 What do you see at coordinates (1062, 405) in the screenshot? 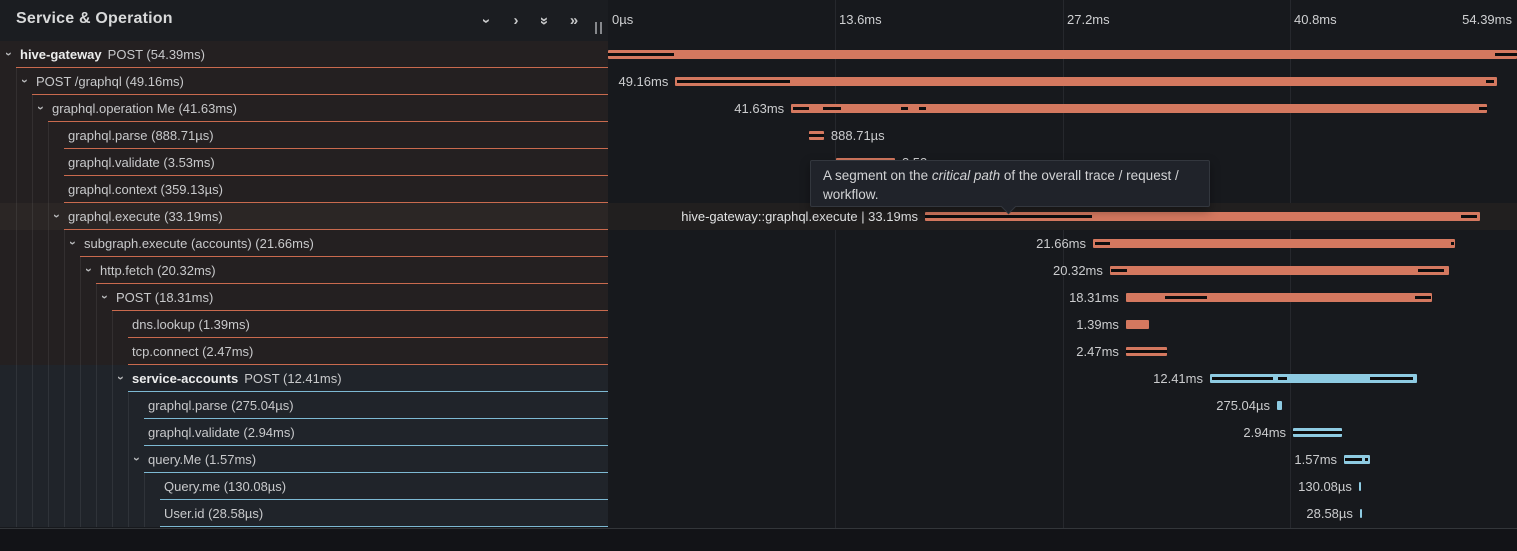
I see `timeline-row: 275.04µs` at bounding box center [1062, 405].